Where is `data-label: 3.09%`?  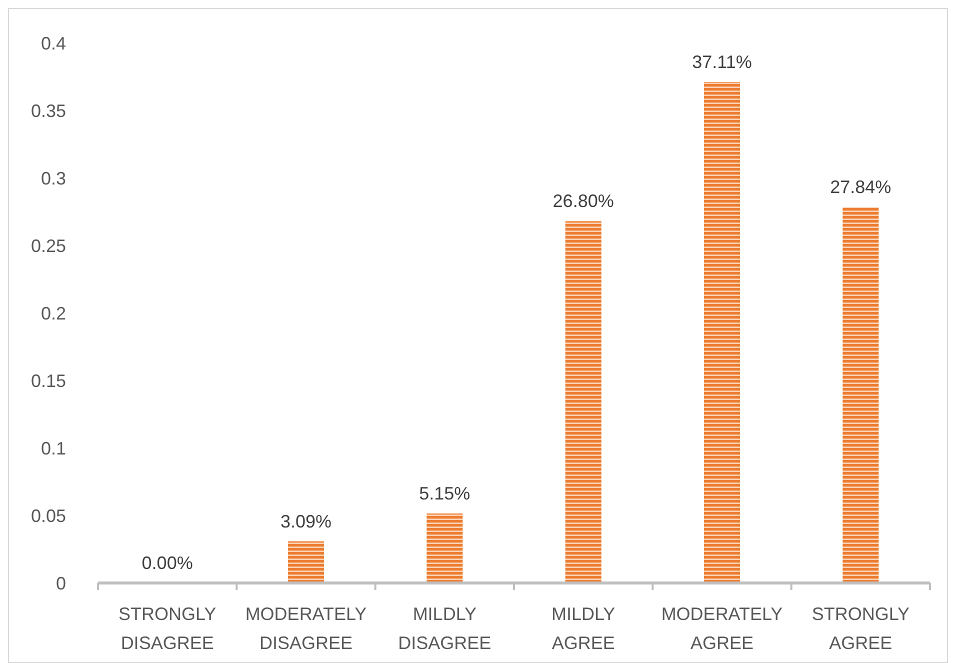
data-label: 3.09% is located at coordinates (306, 521).